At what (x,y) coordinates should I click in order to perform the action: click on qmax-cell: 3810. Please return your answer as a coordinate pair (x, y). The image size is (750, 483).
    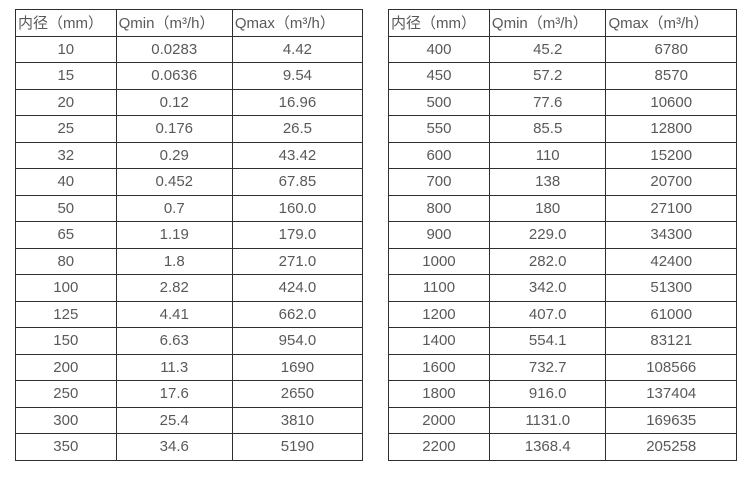
    Looking at the image, I should click on (297, 420).